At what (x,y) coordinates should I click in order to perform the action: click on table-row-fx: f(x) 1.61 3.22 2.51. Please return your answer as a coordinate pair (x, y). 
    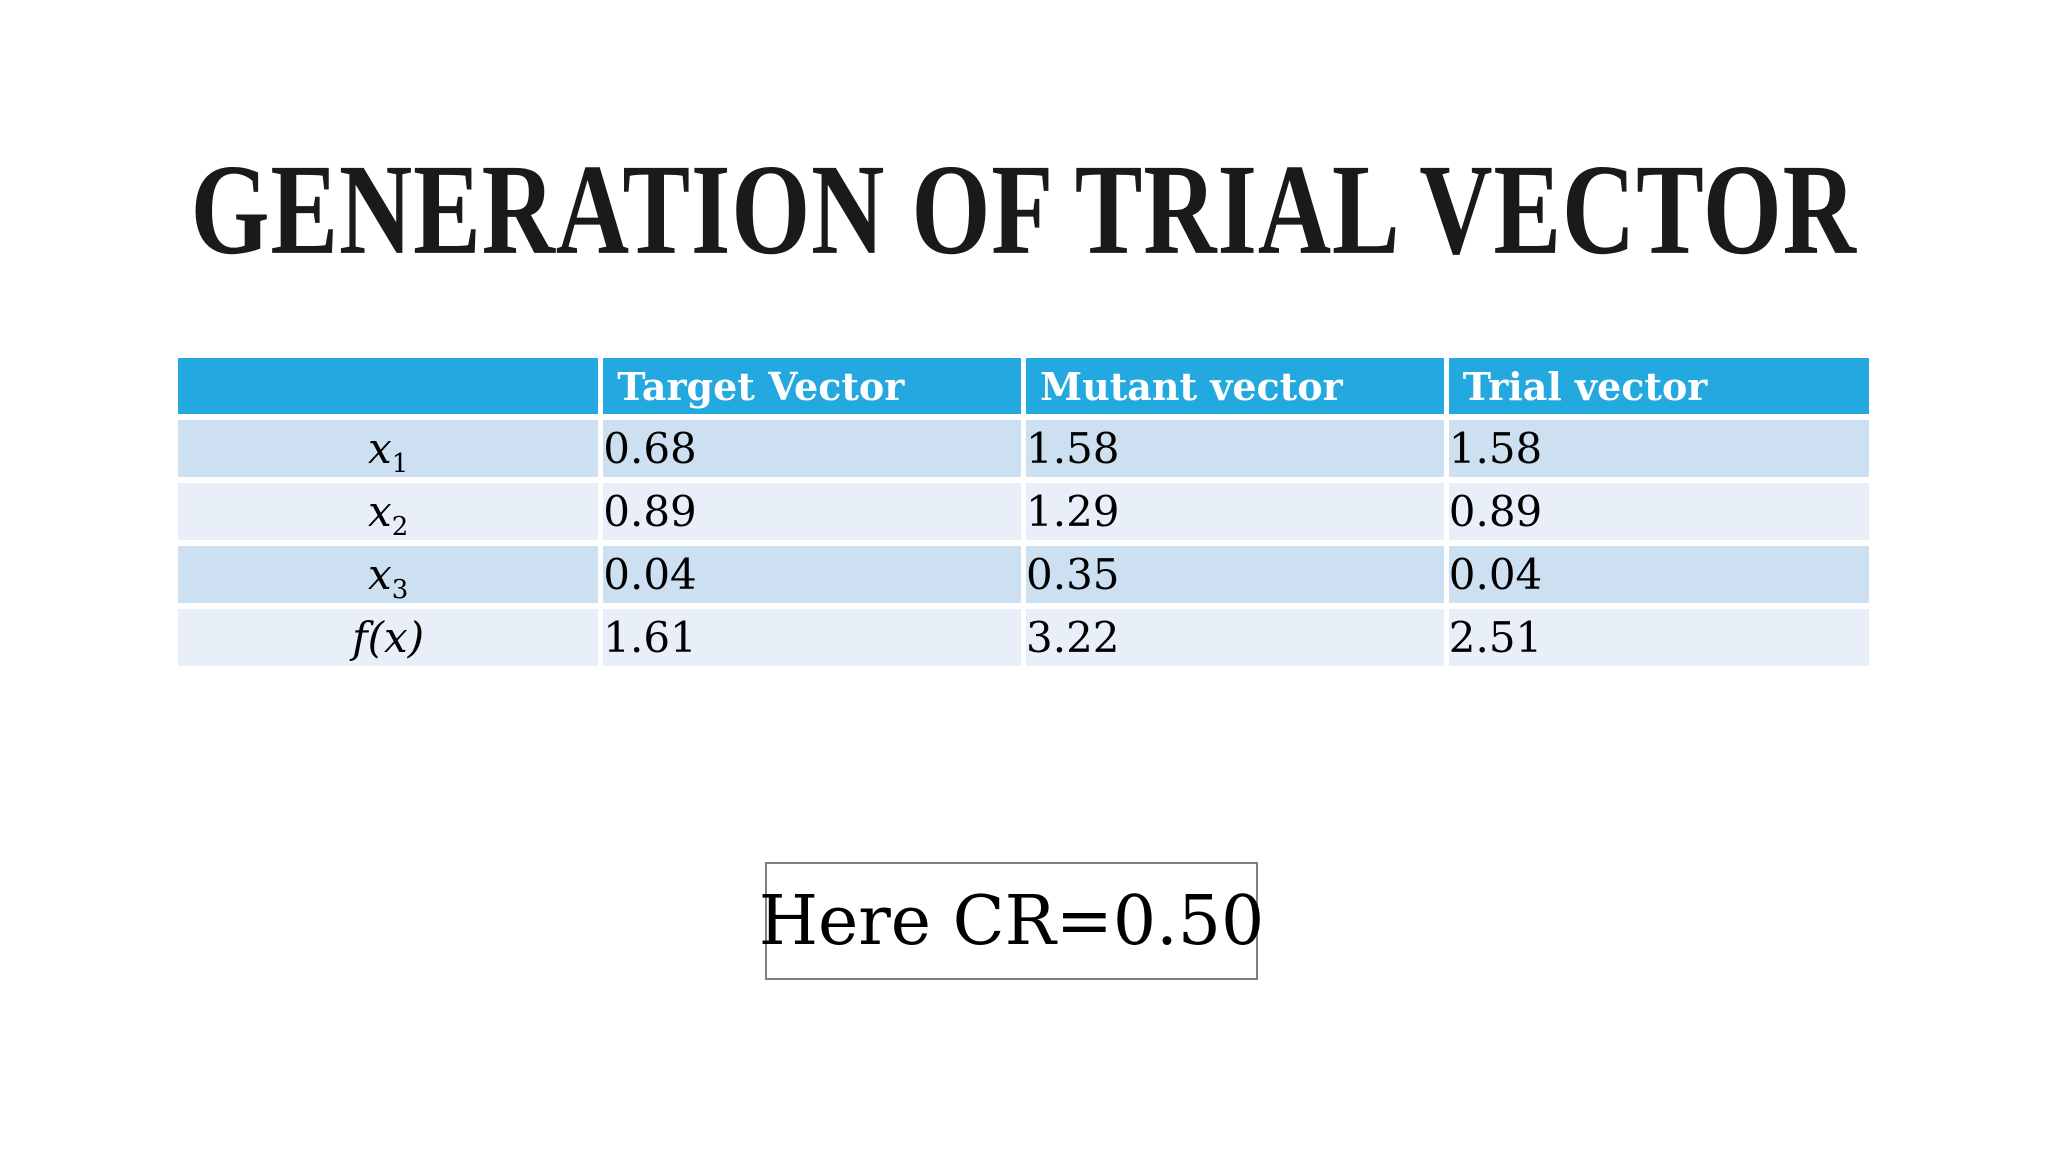
    Looking at the image, I should click on (1023, 634).